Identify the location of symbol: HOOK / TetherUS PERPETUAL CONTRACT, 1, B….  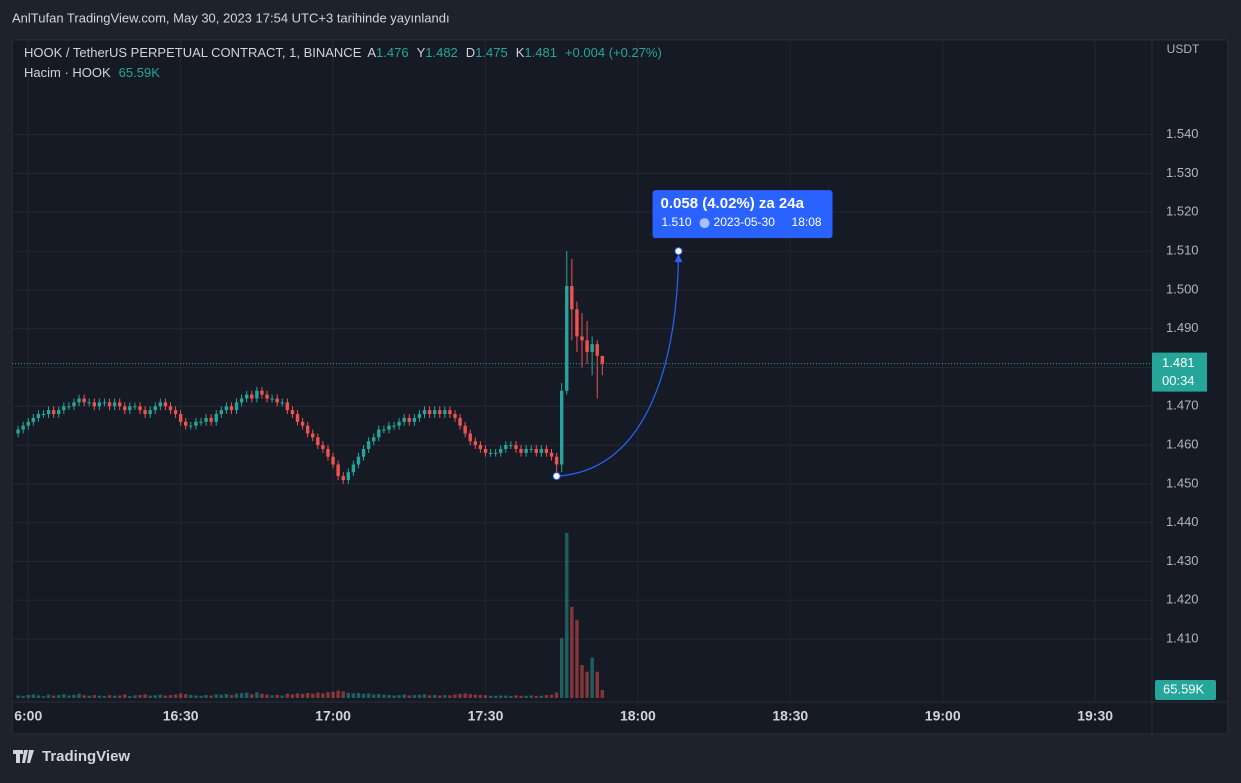
(193, 52).